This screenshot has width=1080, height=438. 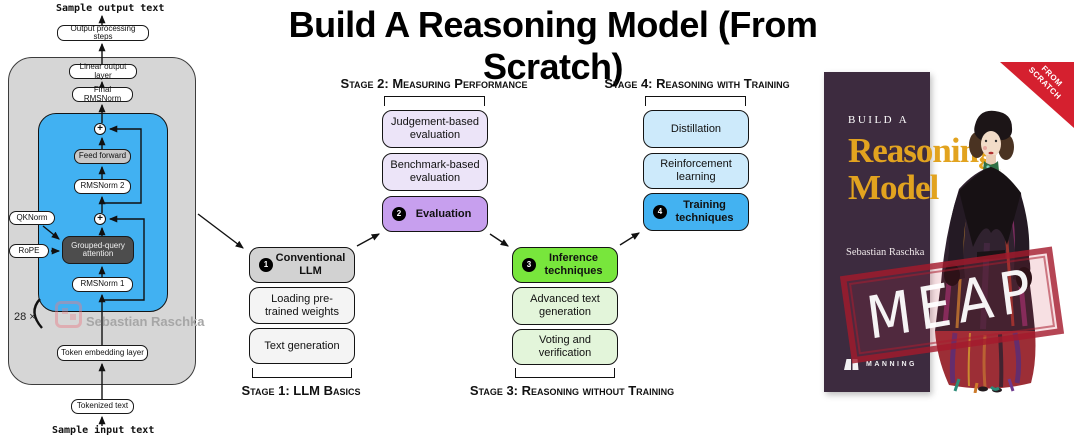 What do you see at coordinates (893, 187) in the screenshot?
I see `book-title-line2: Model` at bounding box center [893, 187].